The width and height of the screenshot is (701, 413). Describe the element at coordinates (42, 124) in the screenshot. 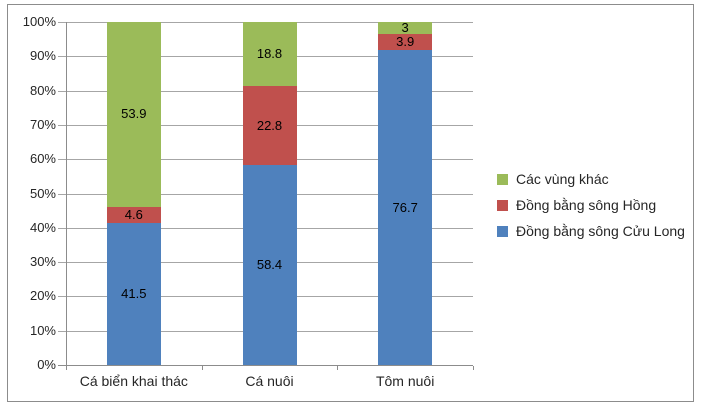

I see `y-axis-tick-label: 70%` at that location.